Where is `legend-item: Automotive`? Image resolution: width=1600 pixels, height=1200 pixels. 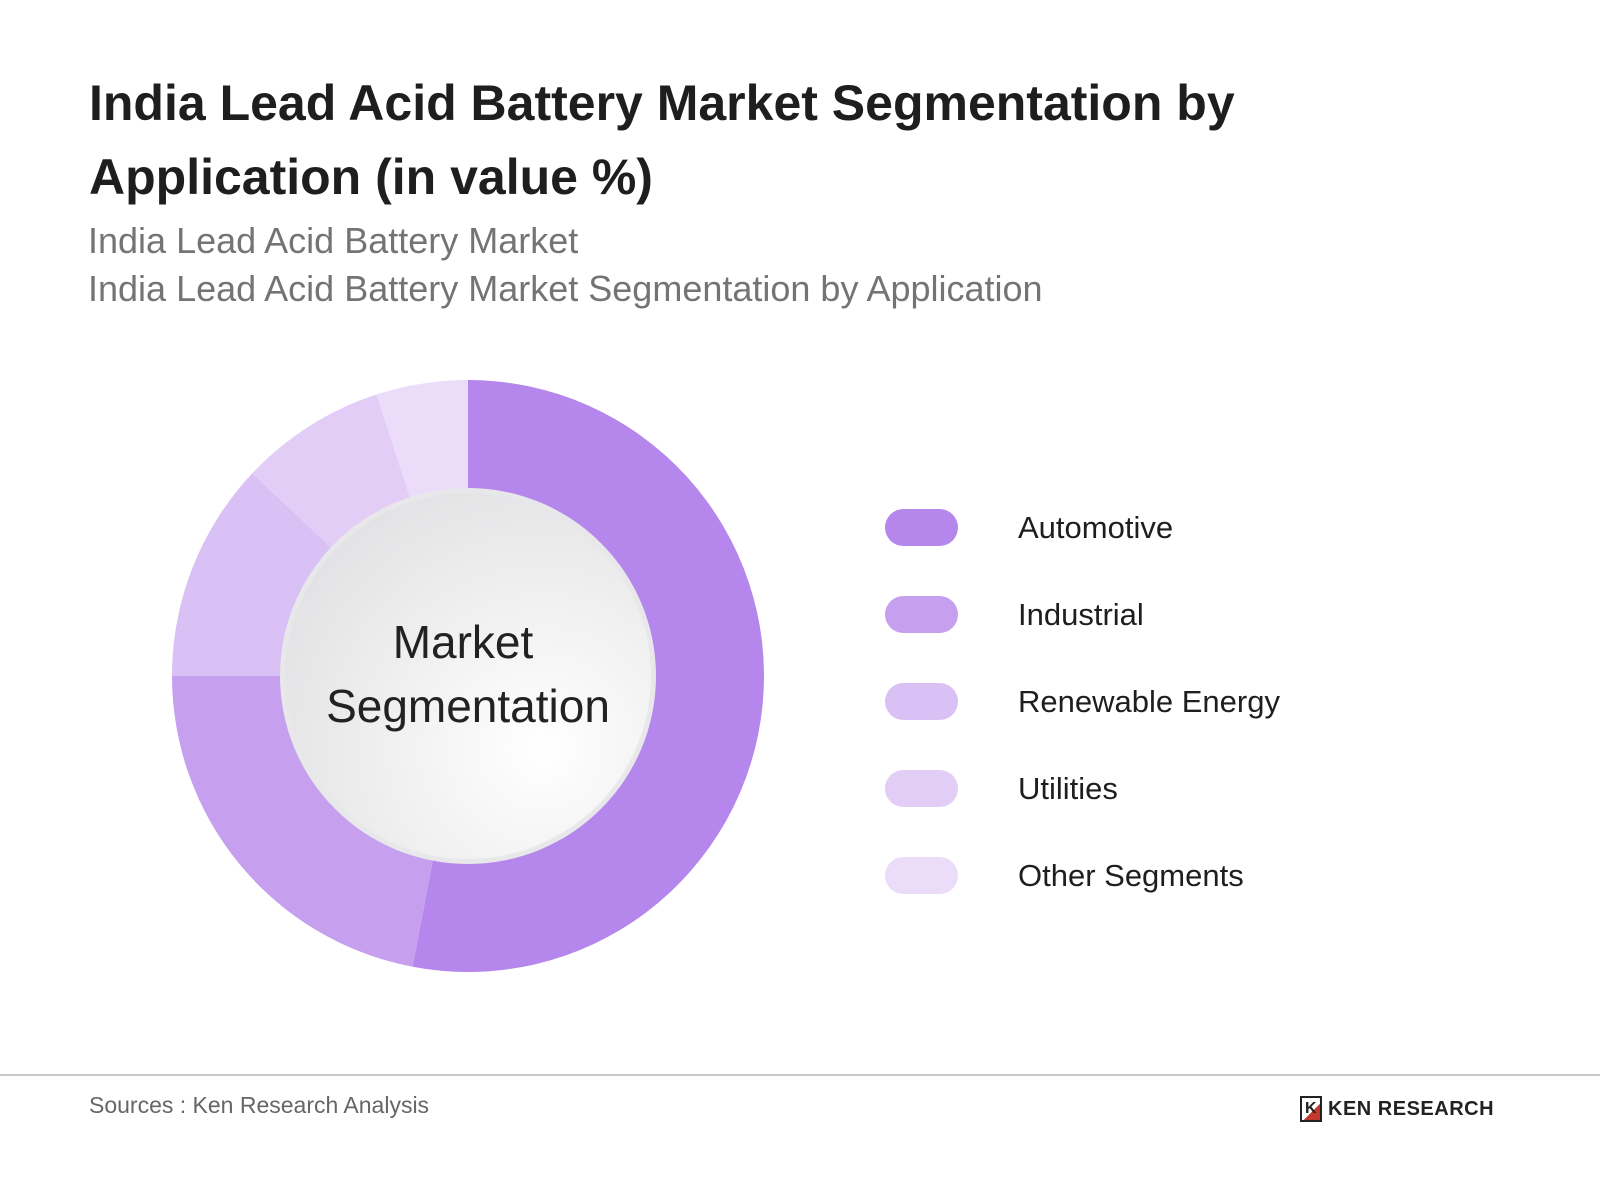
legend-item: Automotive is located at coordinates (1082, 527).